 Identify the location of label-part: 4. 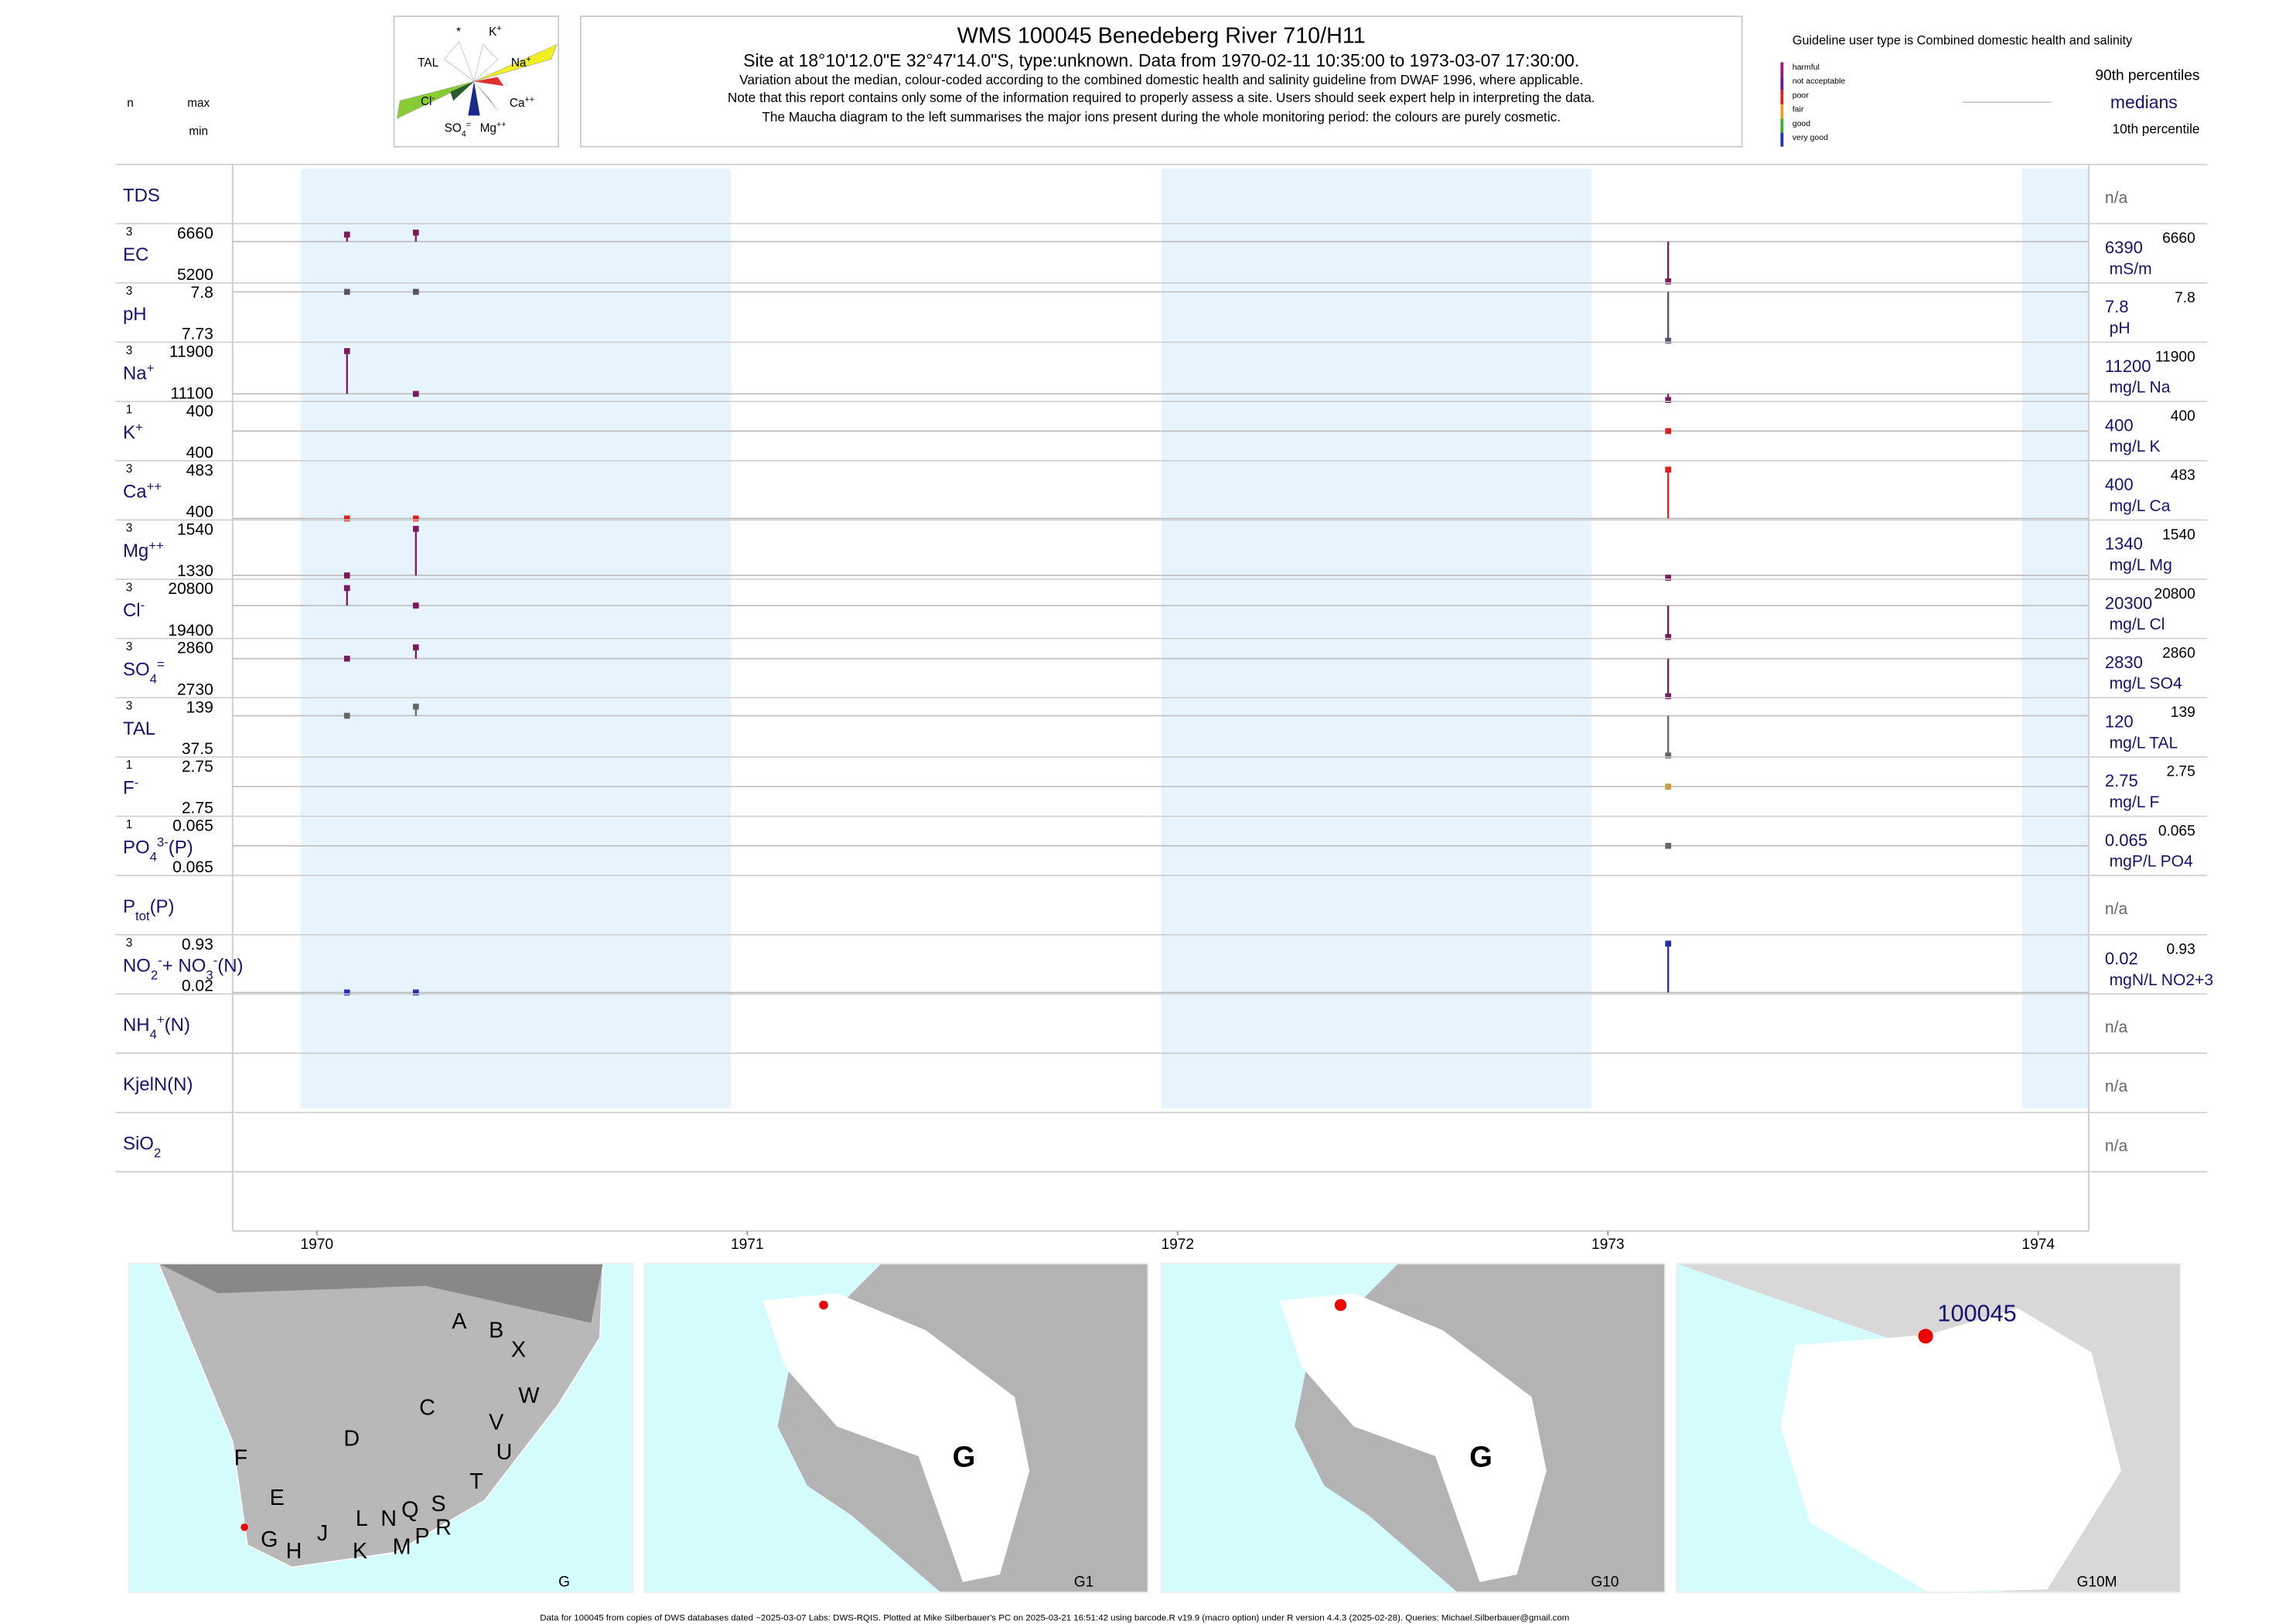
(464, 134).